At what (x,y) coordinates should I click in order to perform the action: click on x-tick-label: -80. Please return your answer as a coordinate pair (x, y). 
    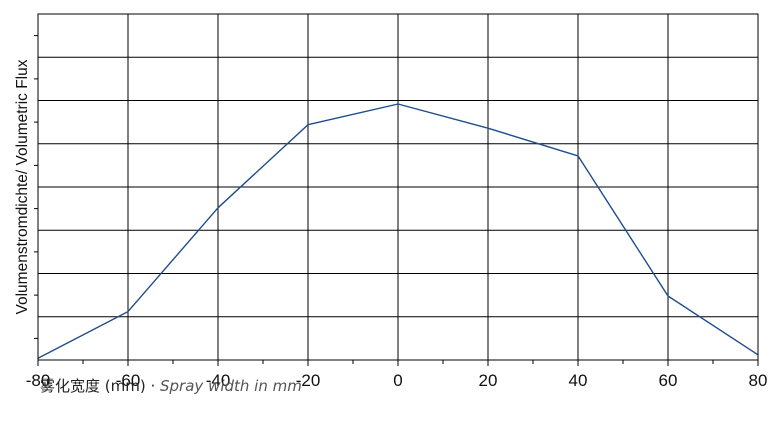
    Looking at the image, I should click on (38, 380).